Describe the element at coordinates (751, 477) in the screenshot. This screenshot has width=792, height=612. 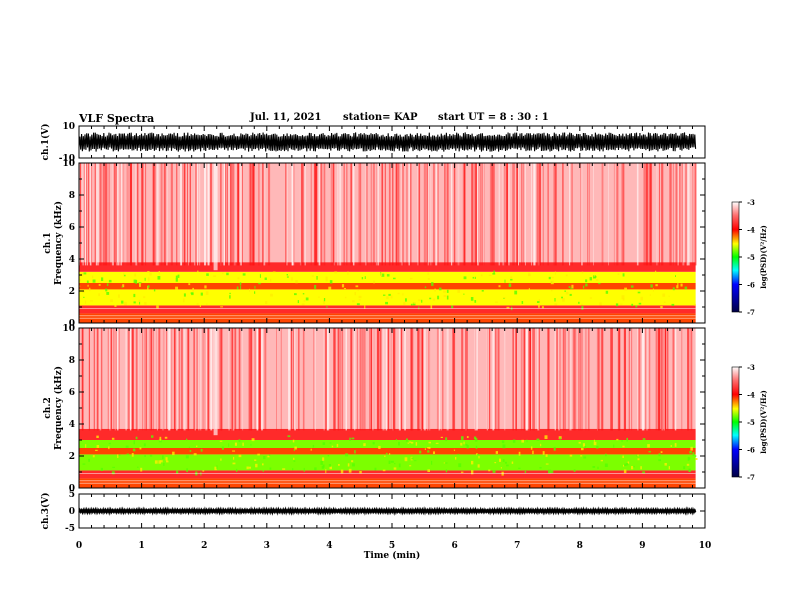
I see `colorbar-tick-label: -7` at that location.